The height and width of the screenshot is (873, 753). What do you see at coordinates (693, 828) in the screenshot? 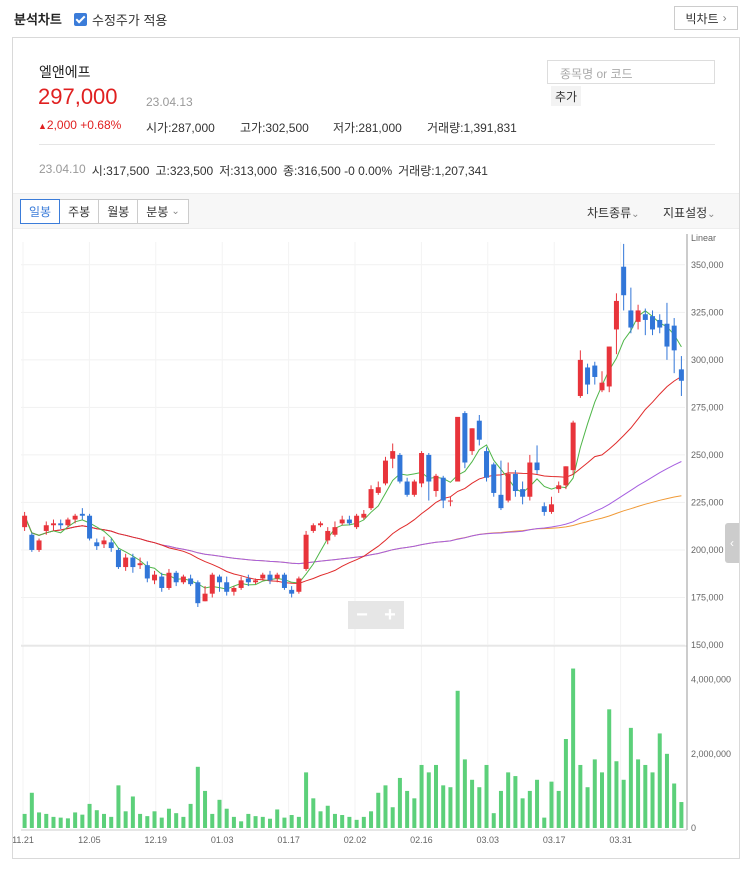
I see `volume-tick-label: 0` at bounding box center [693, 828].